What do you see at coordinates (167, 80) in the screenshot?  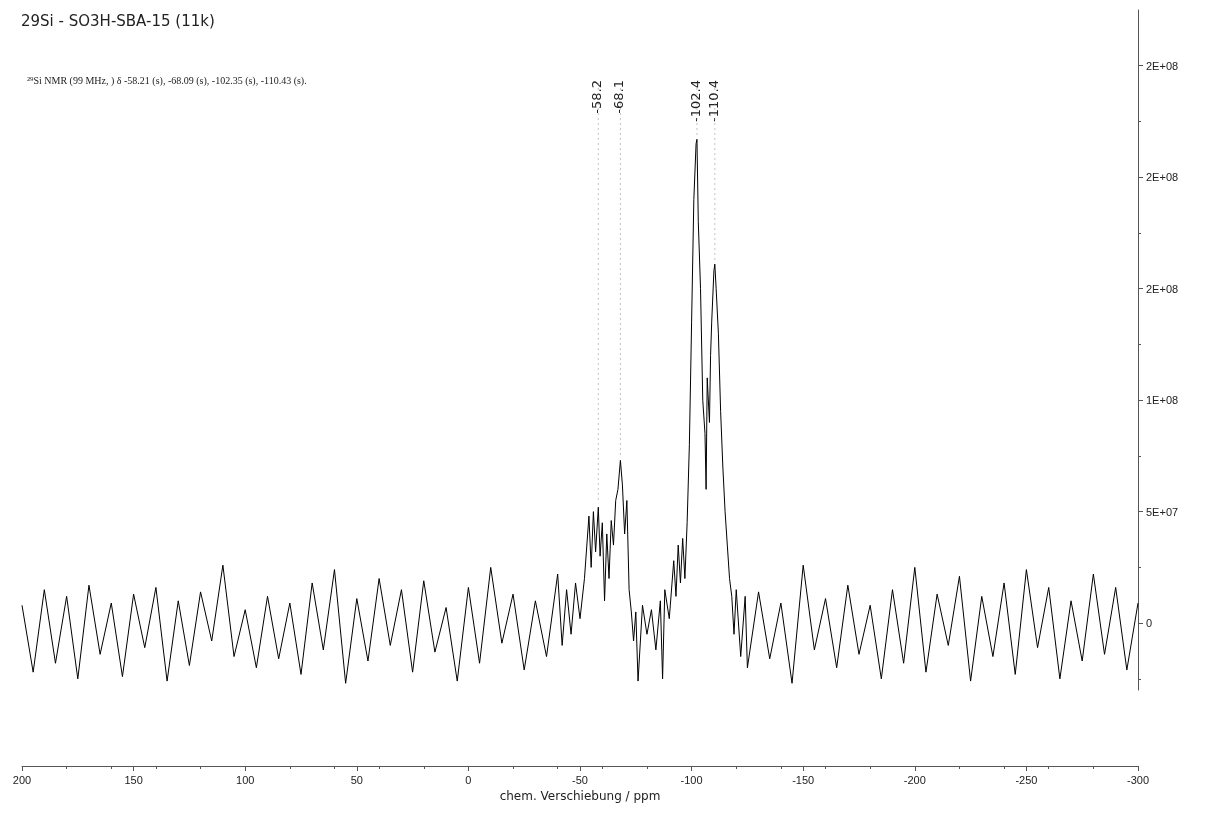 I see `text: ²⁹Si NMR (99 MHz, ) δ -58.21 (s), -68.09 (s), -102.35 (s), -110.43 (s).` at bounding box center [167, 80].